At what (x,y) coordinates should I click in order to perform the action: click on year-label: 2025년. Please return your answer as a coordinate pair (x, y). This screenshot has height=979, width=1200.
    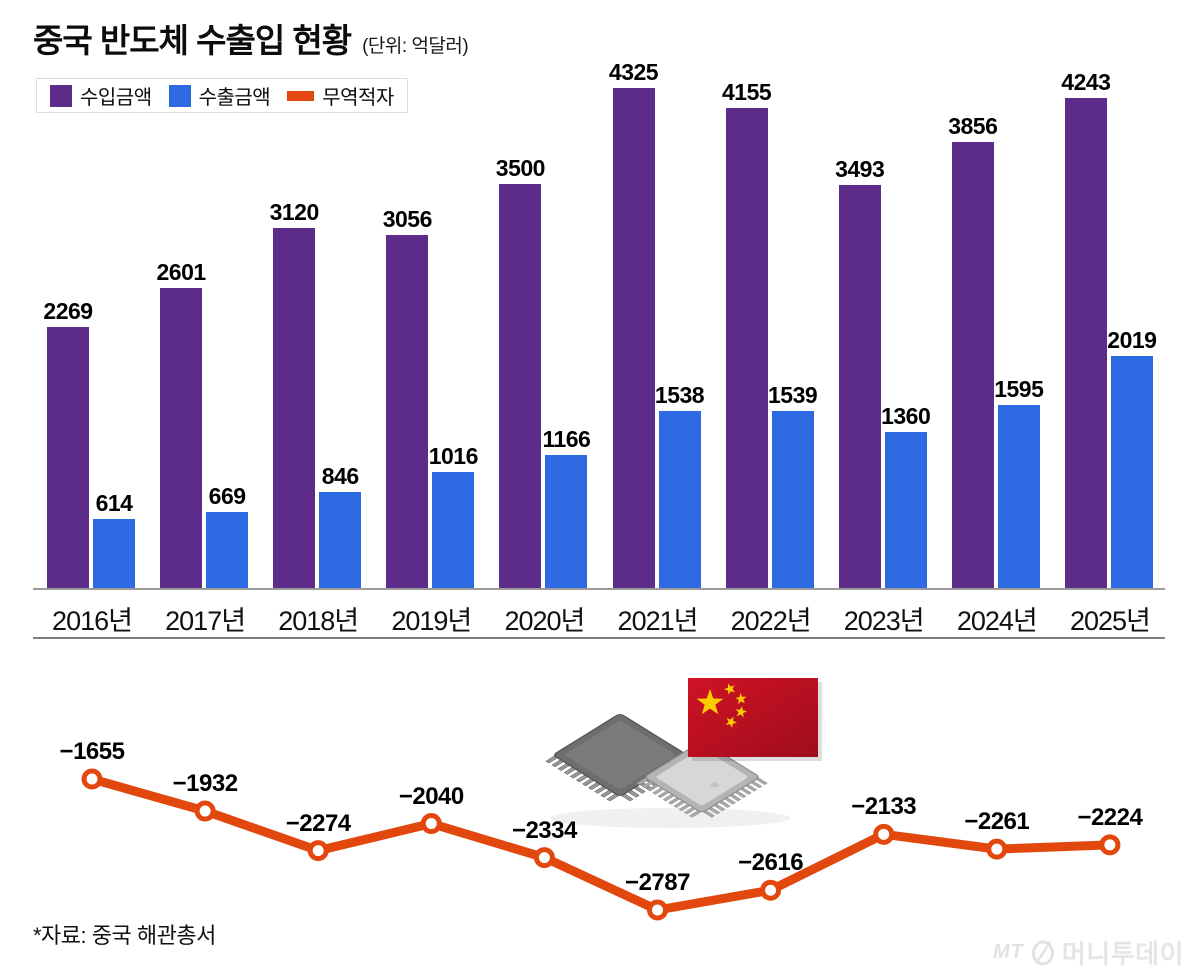
    Looking at the image, I should click on (1110, 621).